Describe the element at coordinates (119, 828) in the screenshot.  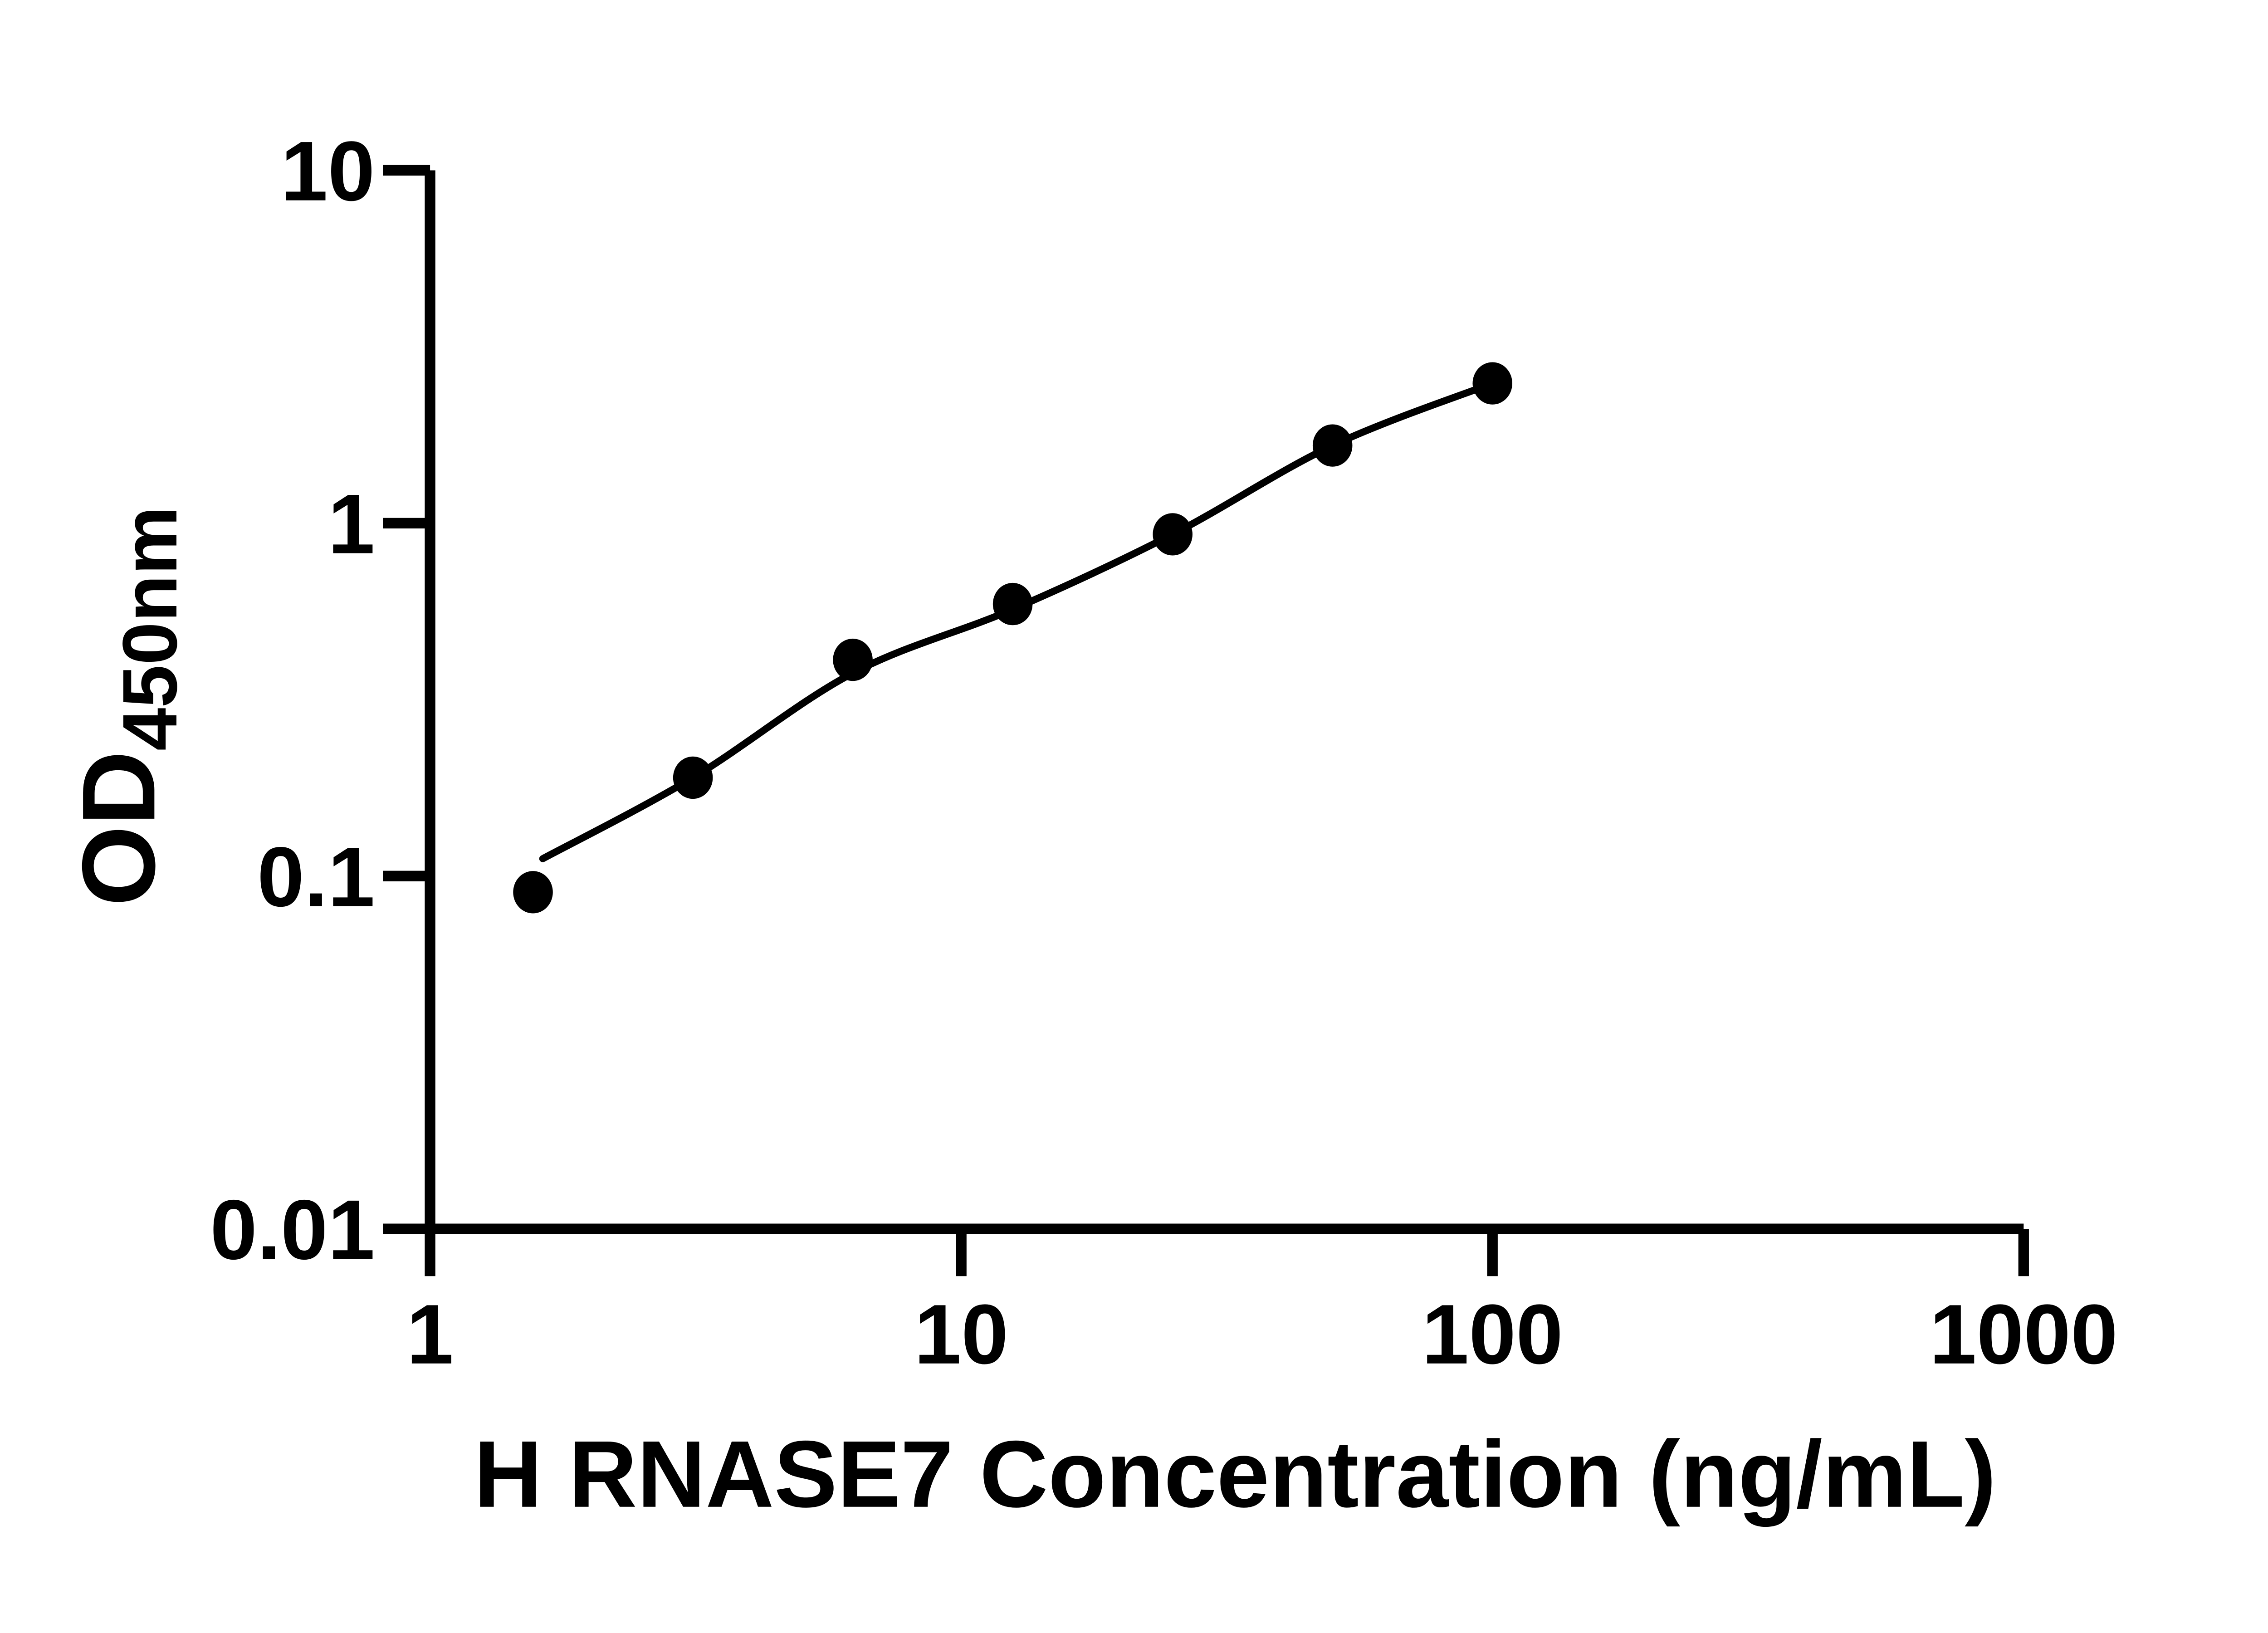
I see `y-axis-title-main: OD` at that location.